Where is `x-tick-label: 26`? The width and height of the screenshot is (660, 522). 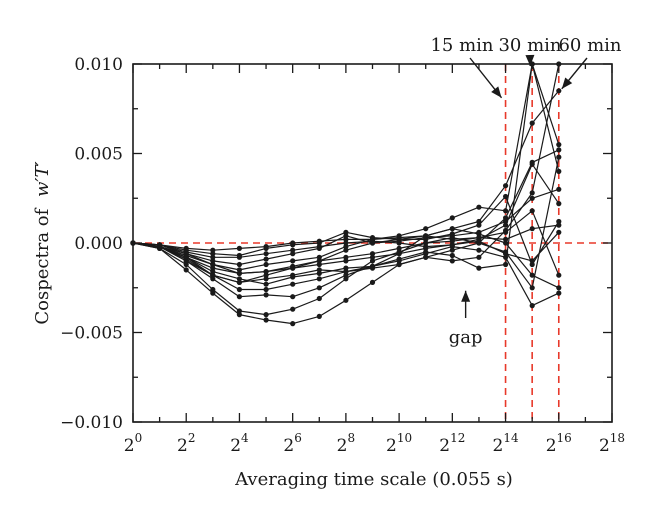
x-tick-label: 26 is located at coordinates (292, 443).